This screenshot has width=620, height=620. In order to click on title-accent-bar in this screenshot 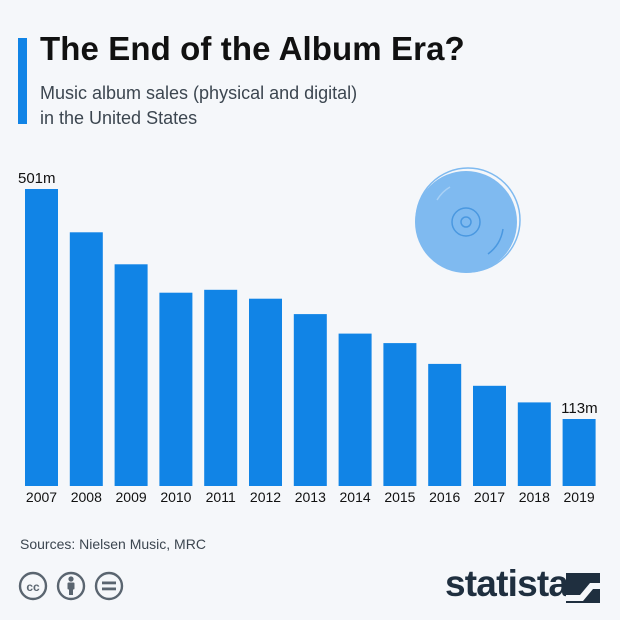, I will do `click(22, 81)`.